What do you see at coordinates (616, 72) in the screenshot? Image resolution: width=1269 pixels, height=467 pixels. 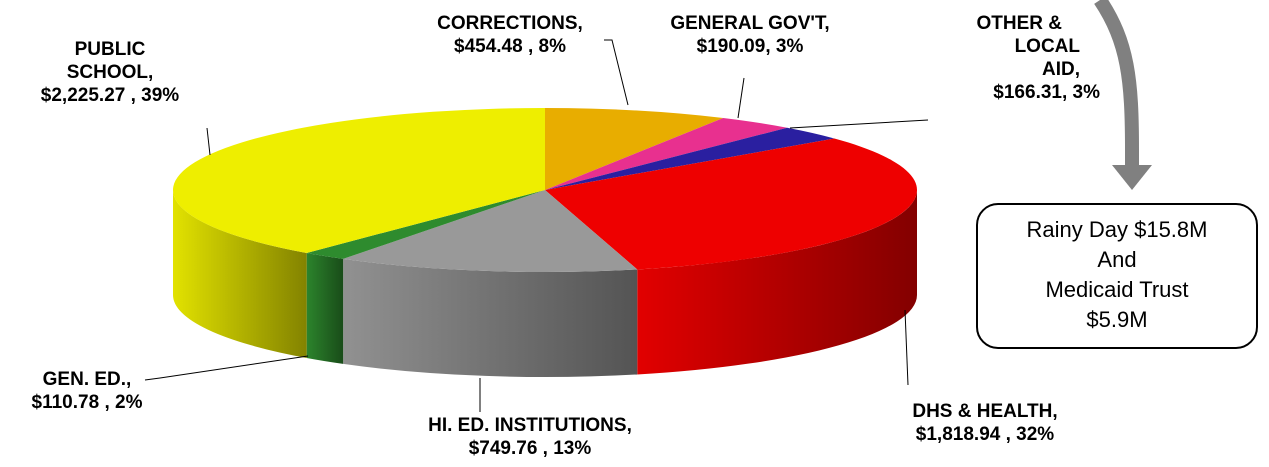 I see `leader-line-corrections` at bounding box center [616, 72].